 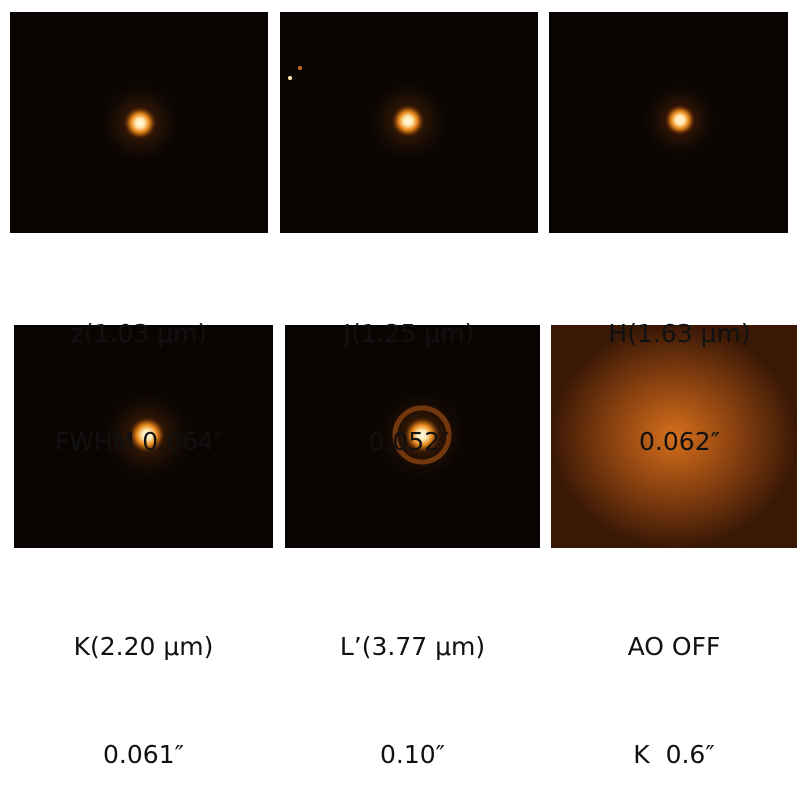 I want to click on caption: K(2.20 μm) 0.061″, so click(x=143, y=683).